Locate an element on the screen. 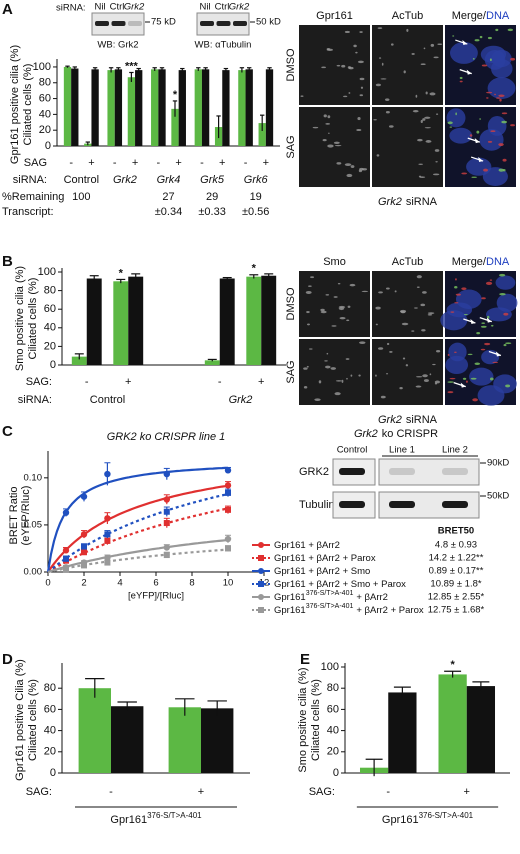 The image size is (520, 854). y-tick-label: 80 is located at coordinates (50, 688).